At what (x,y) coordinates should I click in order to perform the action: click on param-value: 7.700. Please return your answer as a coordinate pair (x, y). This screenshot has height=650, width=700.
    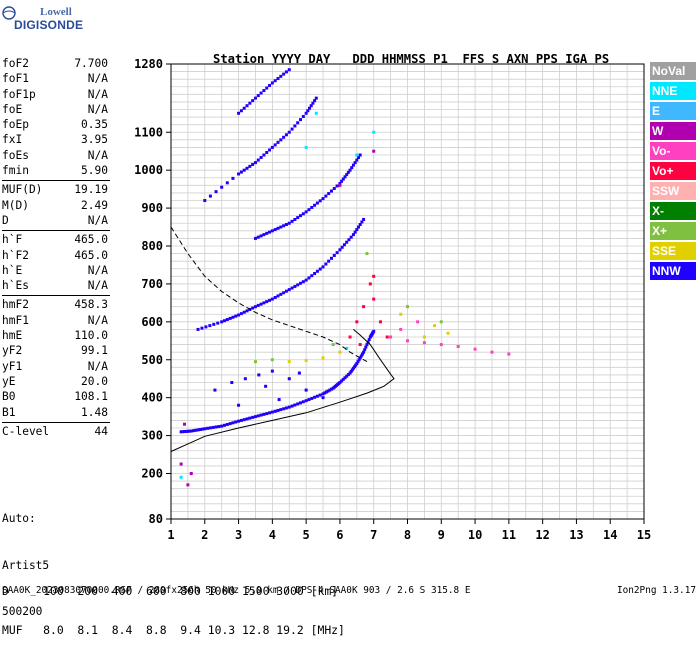
    Looking at the image, I should click on (91, 63).